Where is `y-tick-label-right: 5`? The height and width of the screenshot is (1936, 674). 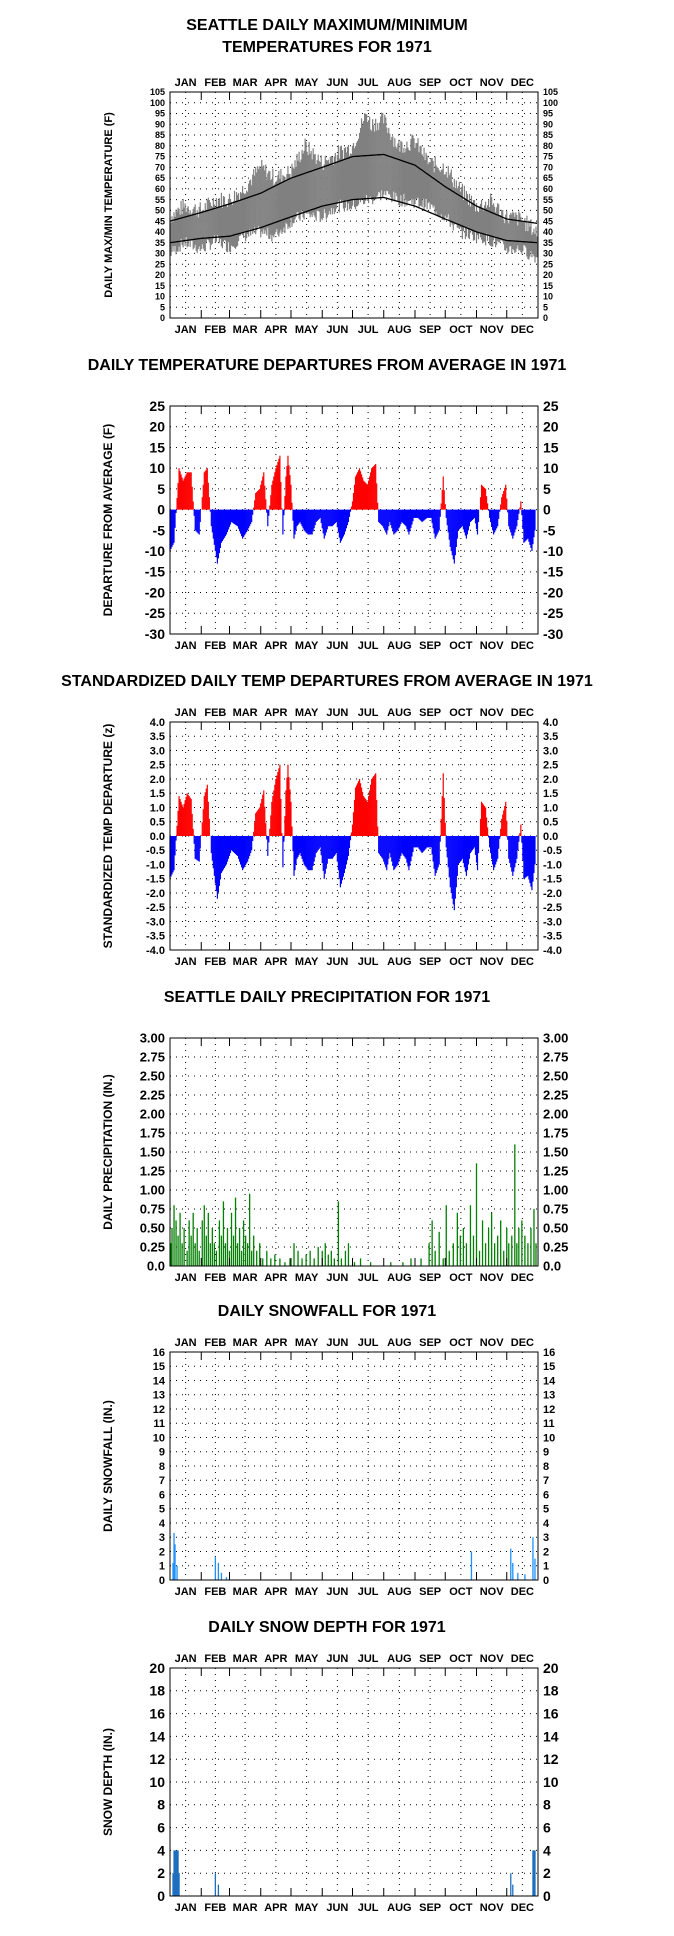
y-tick-label-right: 5 is located at coordinates (546, 1510).